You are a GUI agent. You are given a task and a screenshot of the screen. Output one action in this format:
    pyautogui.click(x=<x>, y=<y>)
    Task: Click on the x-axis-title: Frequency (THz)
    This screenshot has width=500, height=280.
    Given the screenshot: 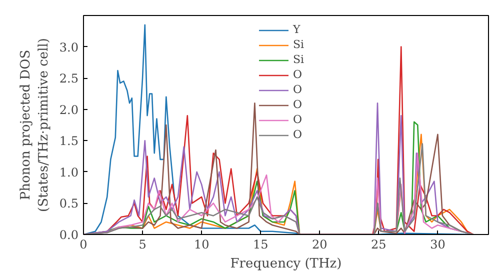 What is the action you would take?
    pyautogui.click(x=286, y=264)
    